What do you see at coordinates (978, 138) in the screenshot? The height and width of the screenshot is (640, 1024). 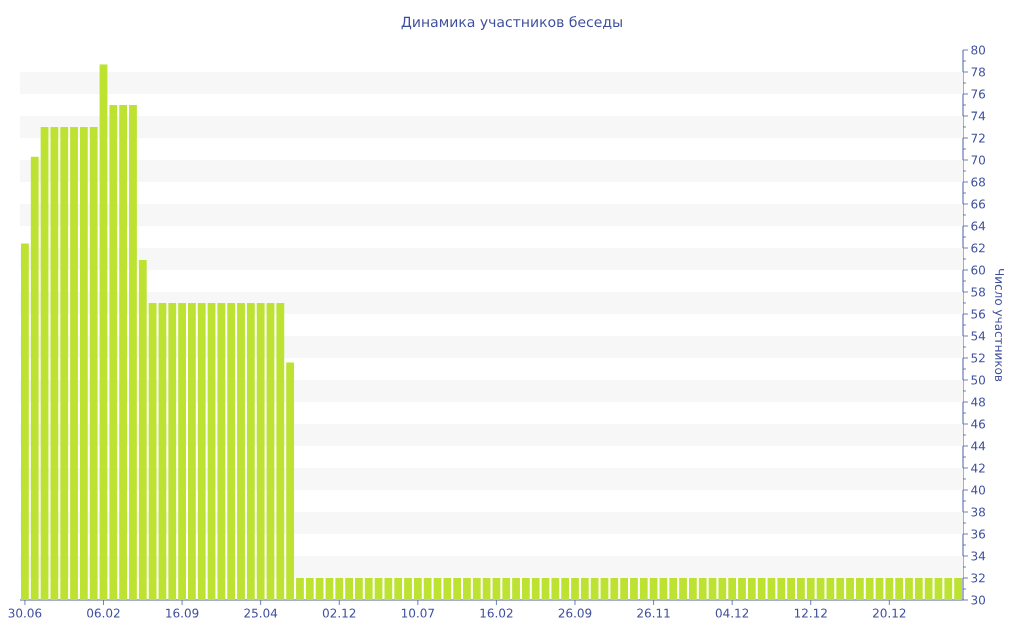 I see `y-tick-label: 72` at bounding box center [978, 138].